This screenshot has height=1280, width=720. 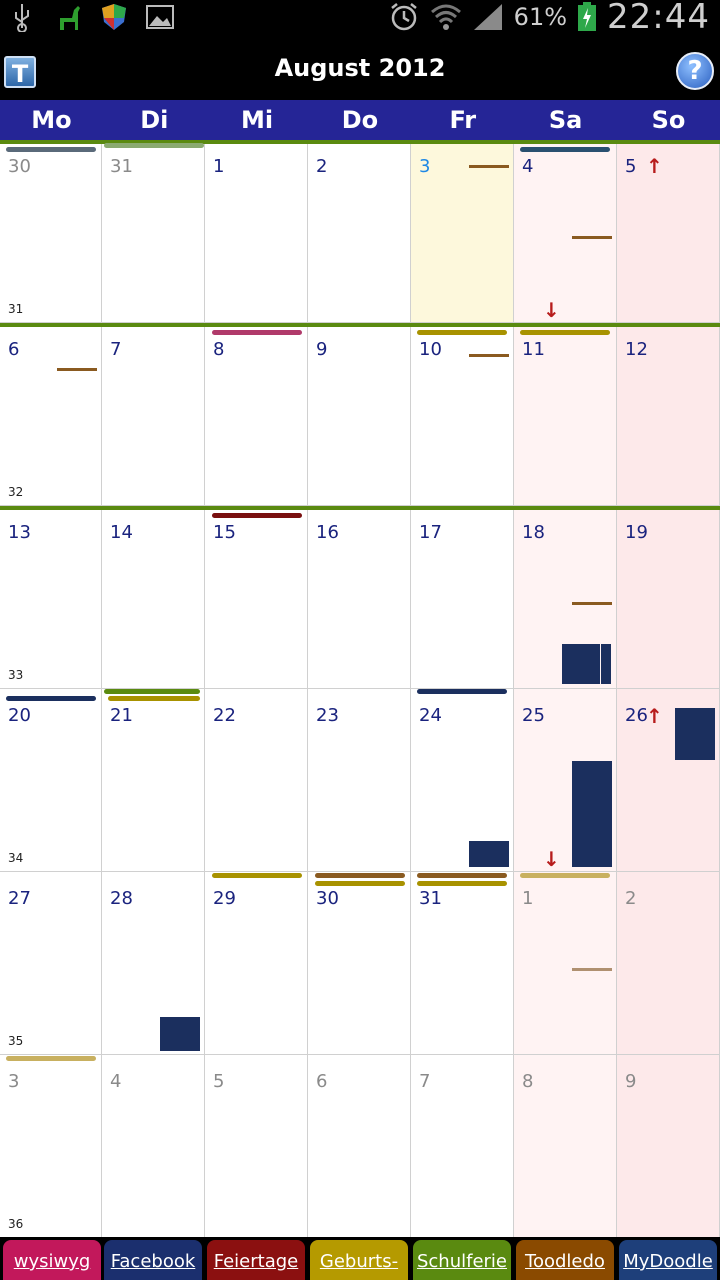 What do you see at coordinates (462, 1260) in the screenshot?
I see `calendar-tab: Schulferie` at bounding box center [462, 1260].